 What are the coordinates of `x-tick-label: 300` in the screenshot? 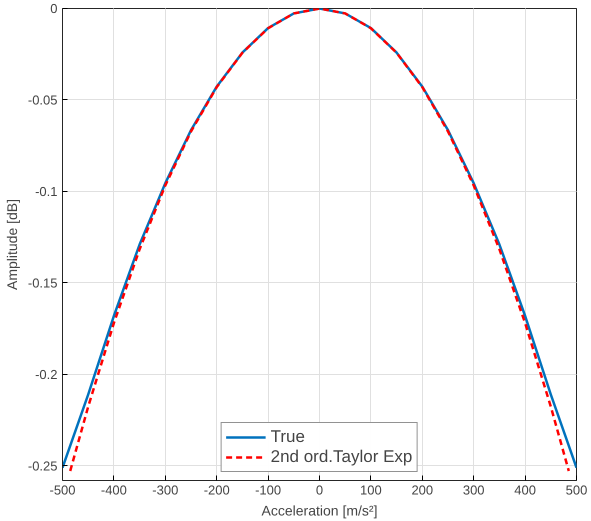 It's located at (473, 490).